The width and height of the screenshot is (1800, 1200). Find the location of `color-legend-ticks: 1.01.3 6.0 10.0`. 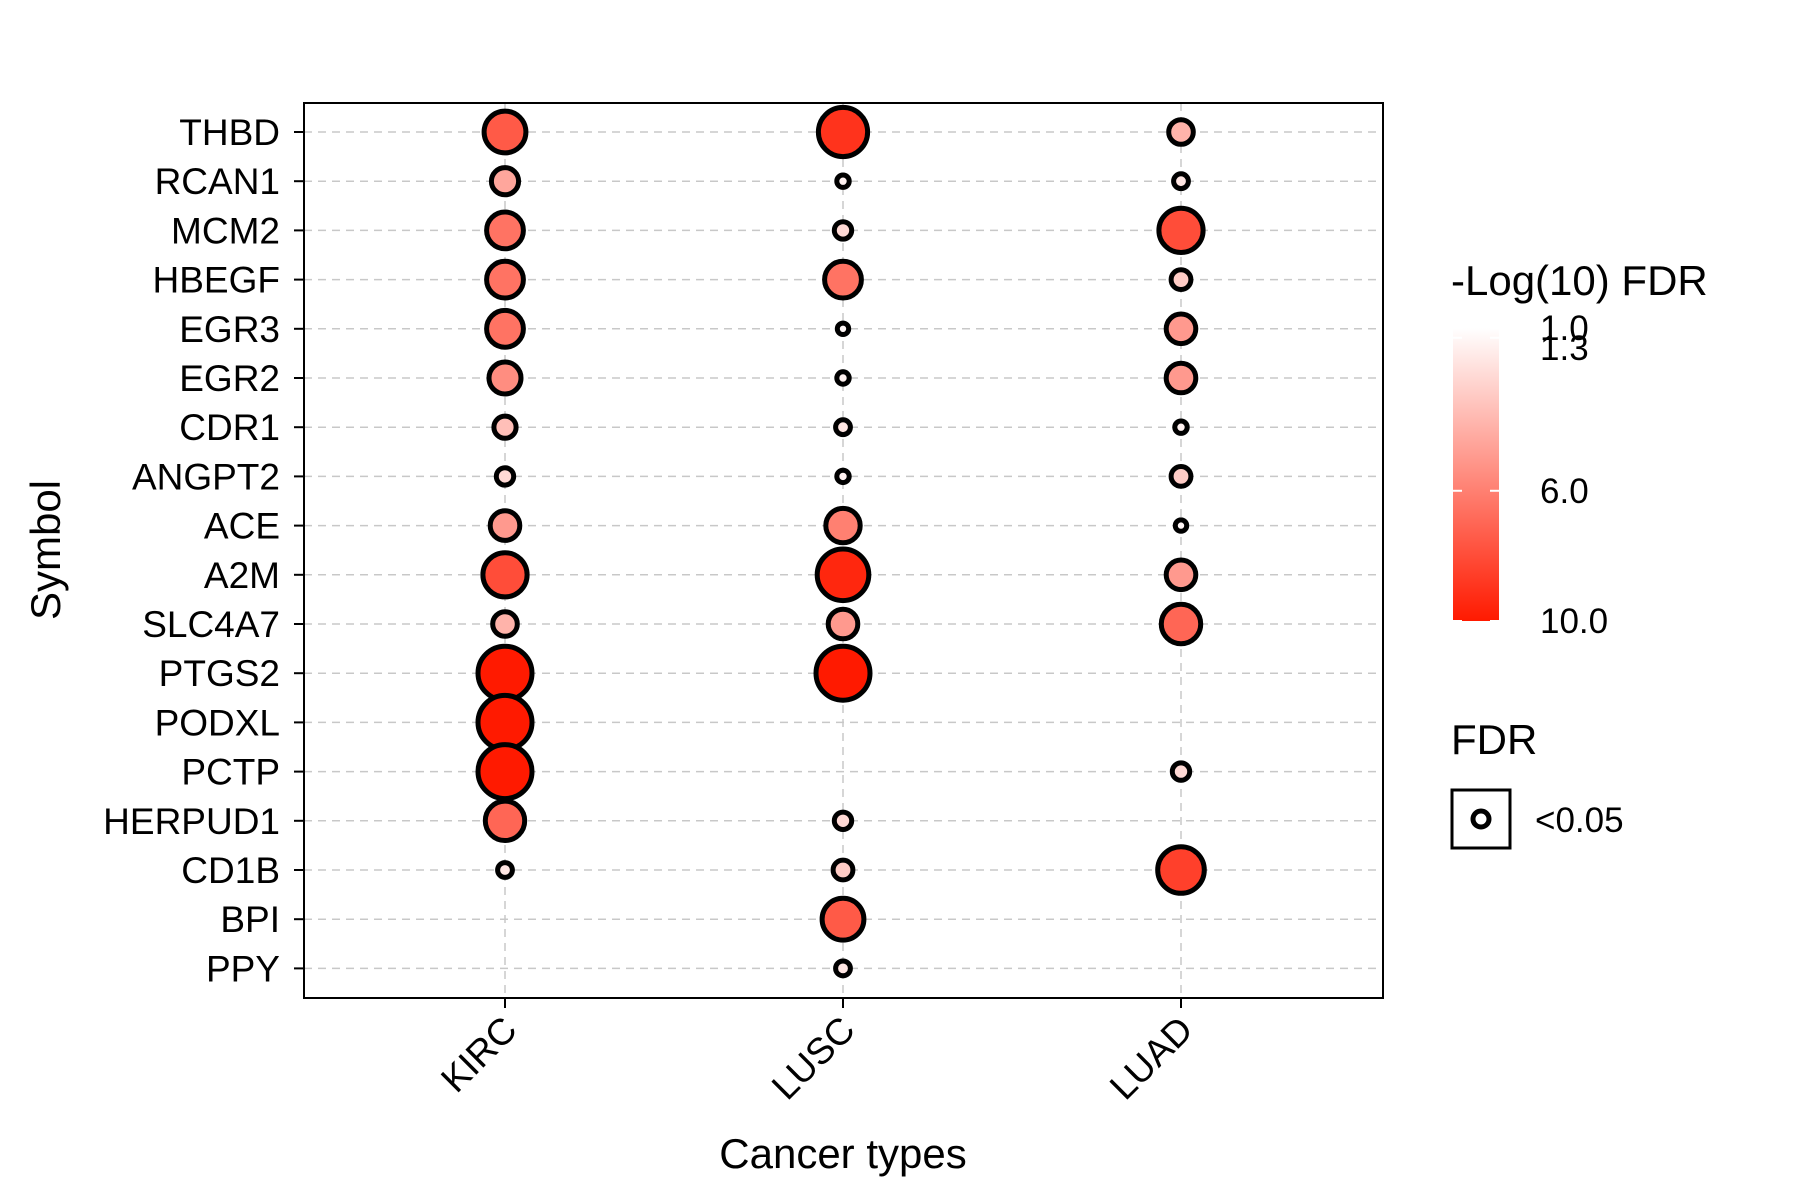

color-legend-ticks: 1.01.3 6.0 10.0 is located at coordinates (1530, 475).